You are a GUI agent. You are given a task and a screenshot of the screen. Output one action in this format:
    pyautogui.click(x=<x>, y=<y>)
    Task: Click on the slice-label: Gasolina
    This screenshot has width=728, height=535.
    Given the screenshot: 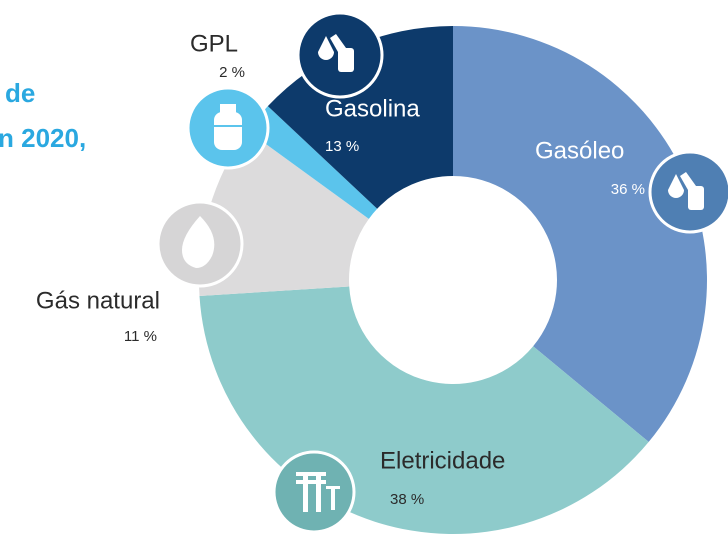 What is the action you would take?
    pyautogui.click(x=372, y=108)
    